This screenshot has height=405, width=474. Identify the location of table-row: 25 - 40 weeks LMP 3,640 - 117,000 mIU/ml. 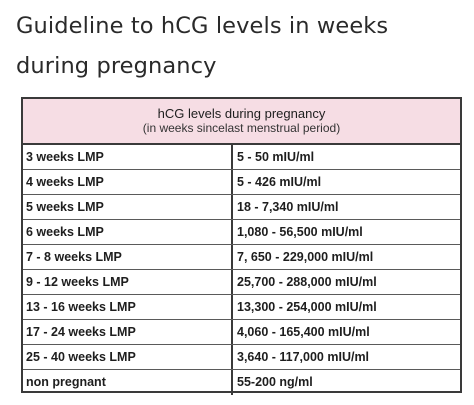
(241, 357).